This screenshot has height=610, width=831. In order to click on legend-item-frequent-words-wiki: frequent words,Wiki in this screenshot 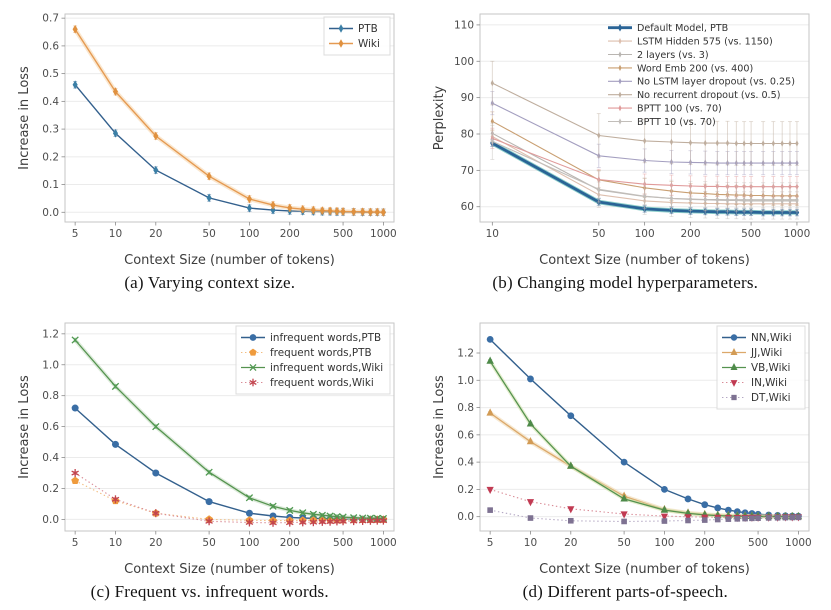, I will do `click(307, 383)`.